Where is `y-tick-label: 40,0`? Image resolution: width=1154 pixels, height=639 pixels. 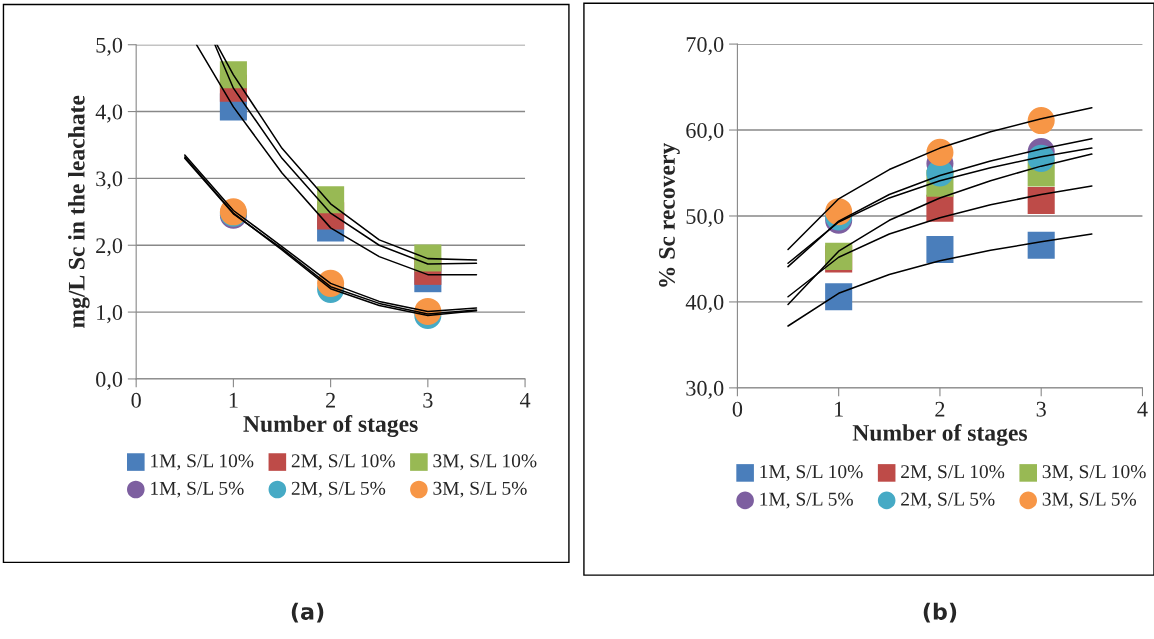 y-tick-label: 40,0 is located at coordinates (704, 304).